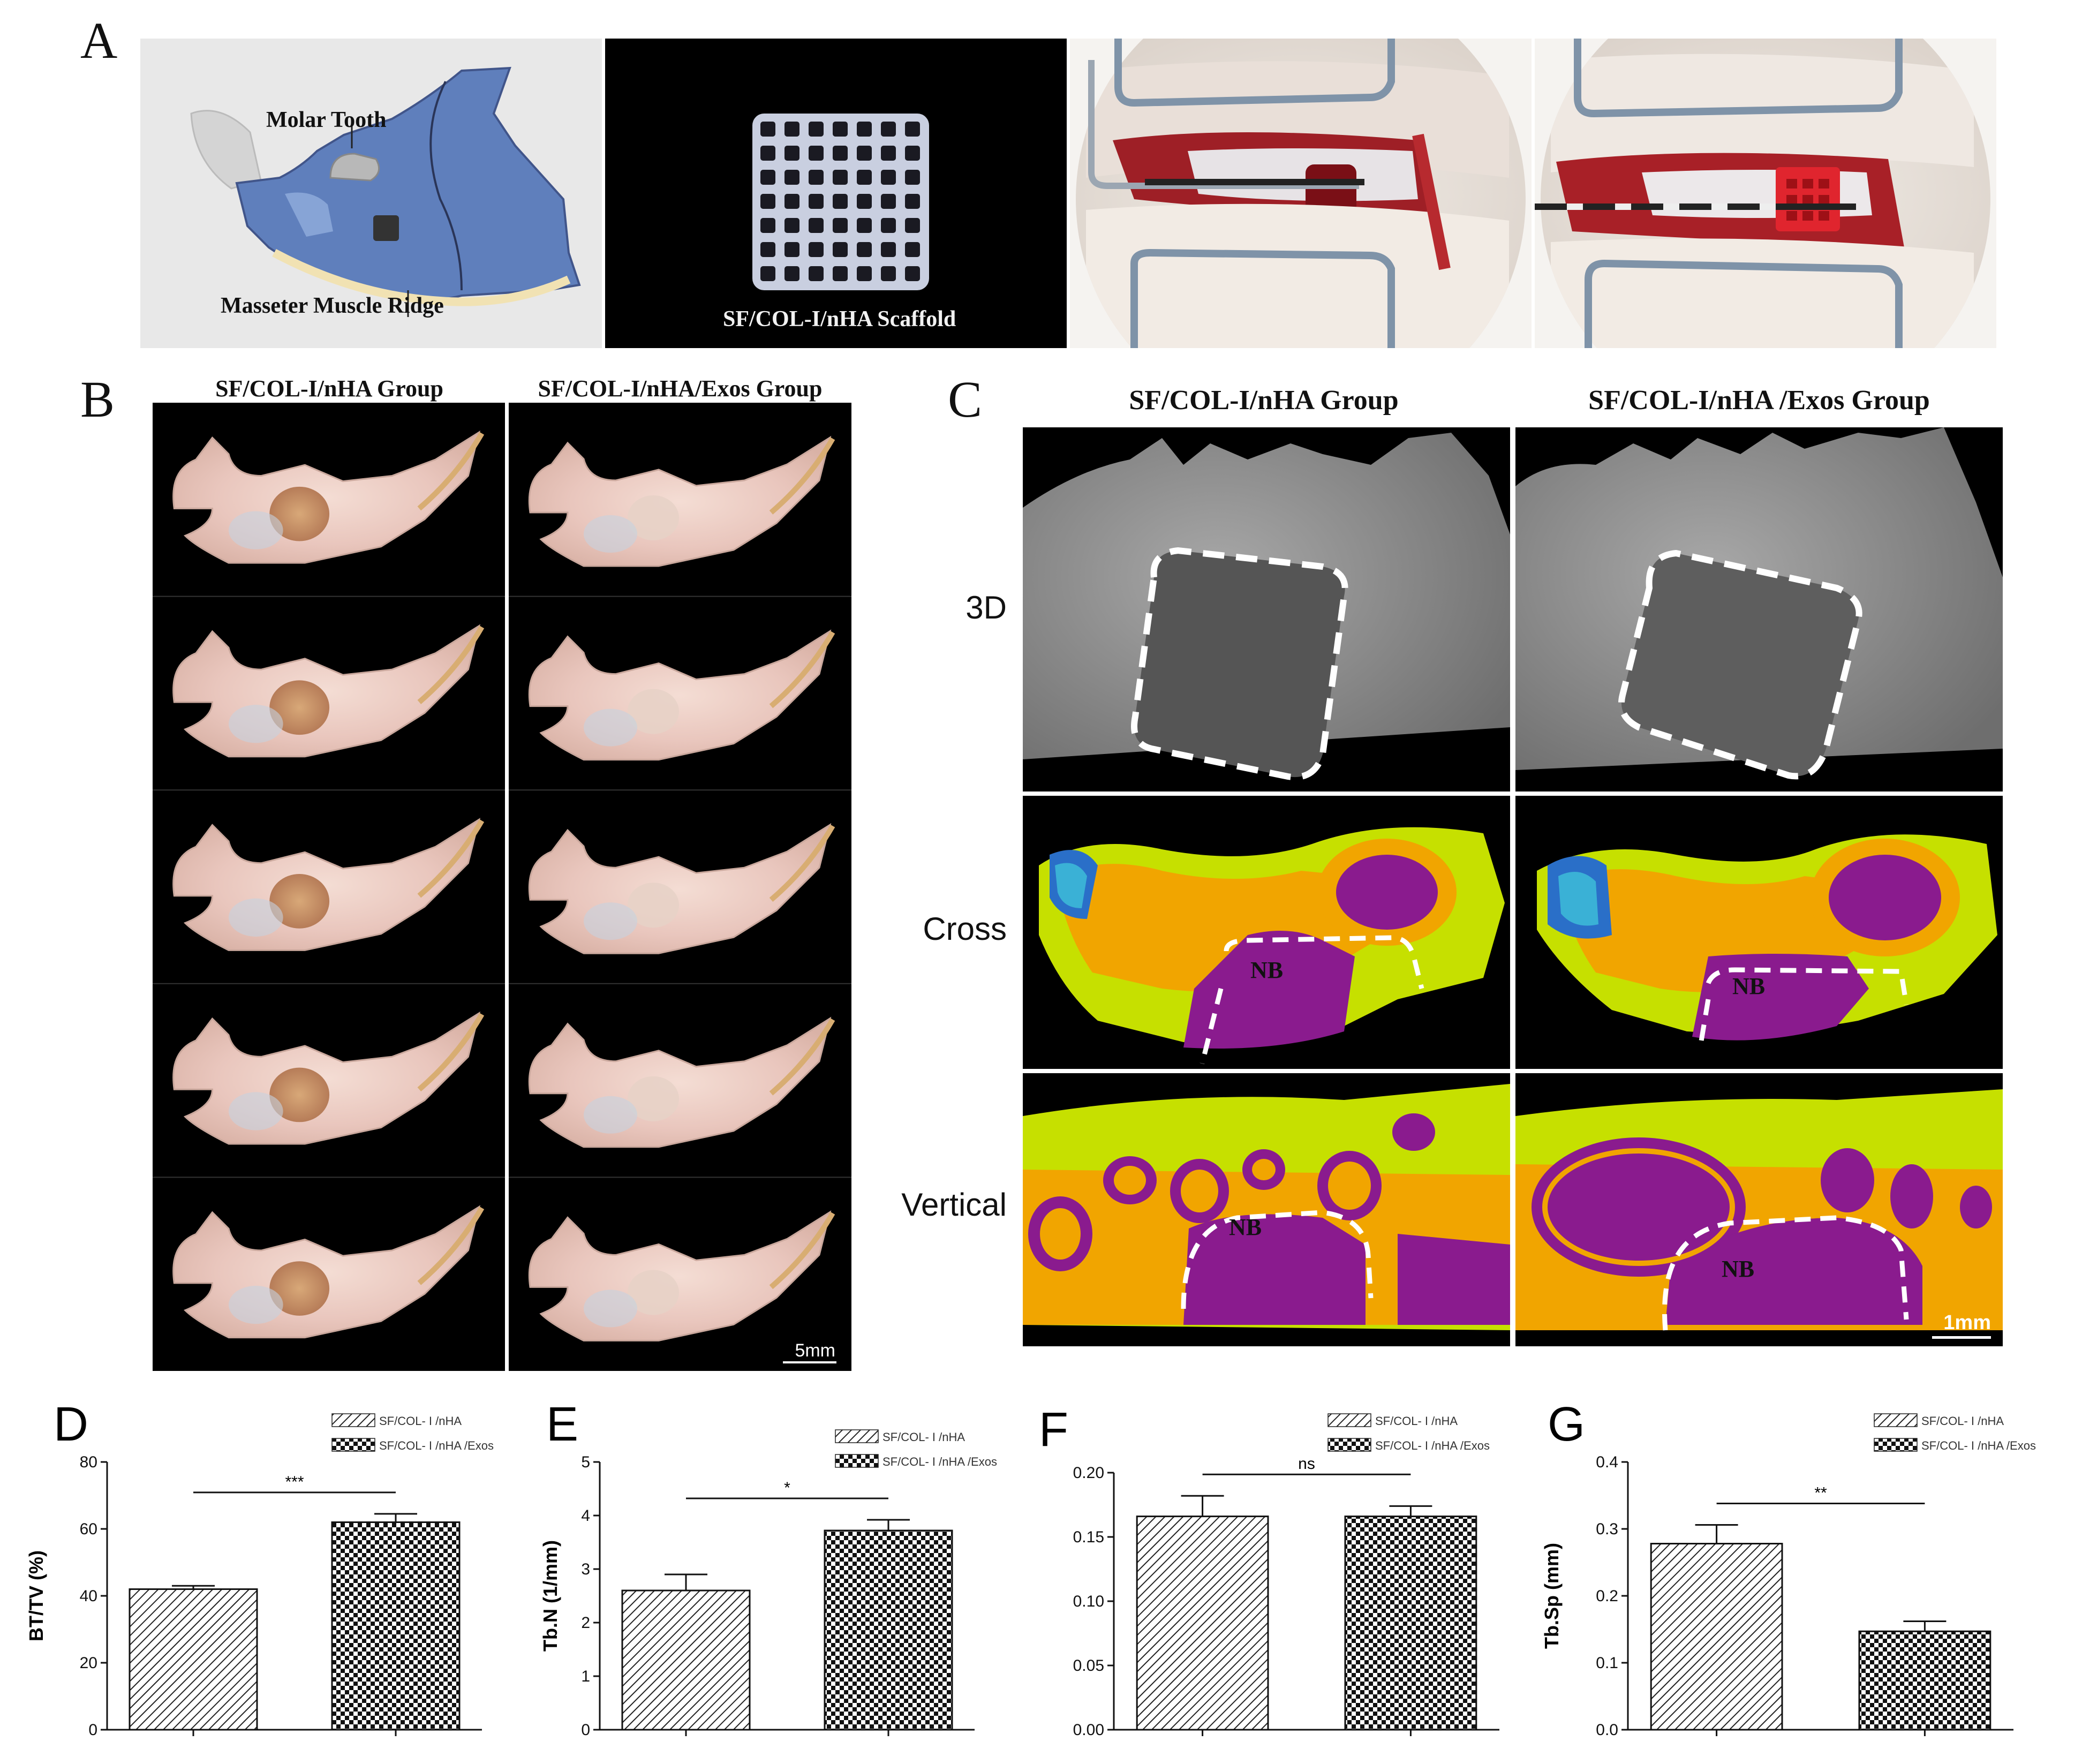 Image resolution: width=2082 pixels, height=1764 pixels. What do you see at coordinates (1607, 1663) in the screenshot?
I see `y-tick-label: 0.1` at bounding box center [1607, 1663].